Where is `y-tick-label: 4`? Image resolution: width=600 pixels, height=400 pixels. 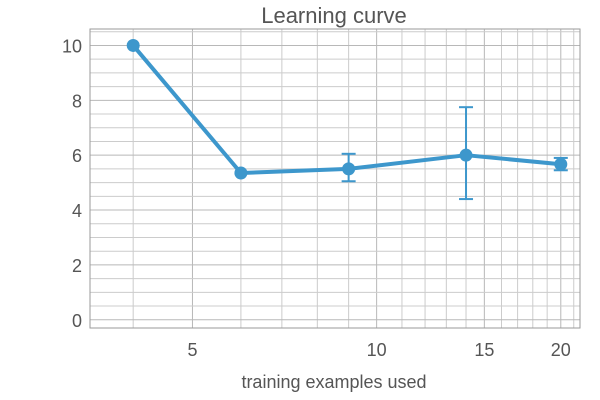
y-tick-label: 4 is located at coordinates (77, 211).